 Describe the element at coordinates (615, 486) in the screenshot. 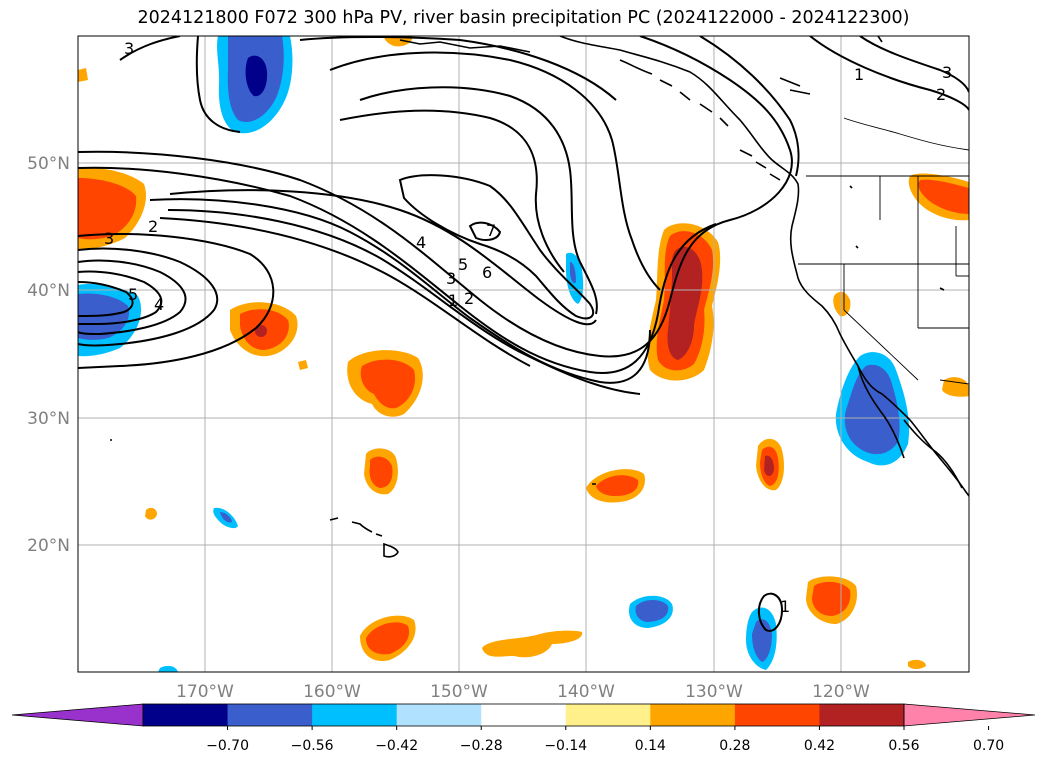

I see `positive-anomaly-137w-25n` at that location.